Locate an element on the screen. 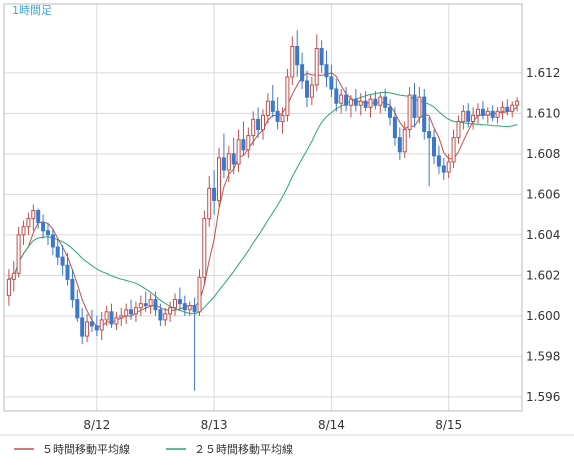 The image size is (574, 466). y-tick-label: 1.602 is located at coordinates (543, 275).